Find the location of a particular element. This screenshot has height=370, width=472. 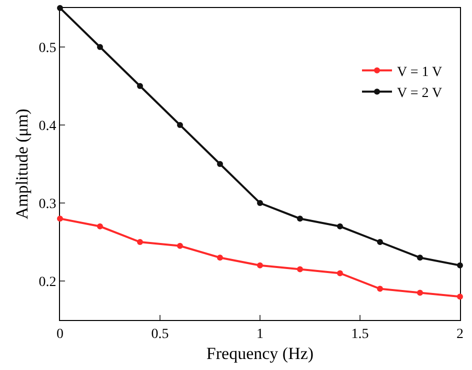

x-tick-label: 1.5 is located at coordinates (360, 334).